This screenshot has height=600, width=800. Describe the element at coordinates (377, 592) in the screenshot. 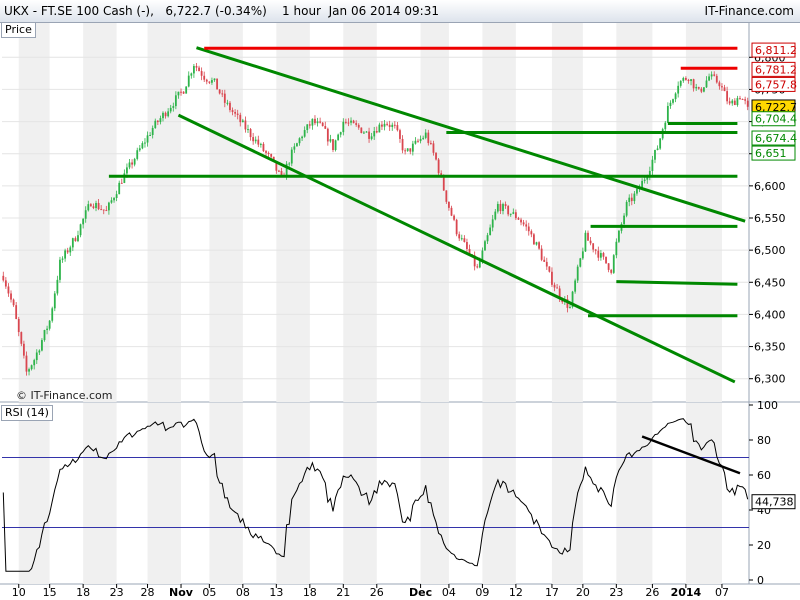

I see `time-tick-label: 26` at that location.